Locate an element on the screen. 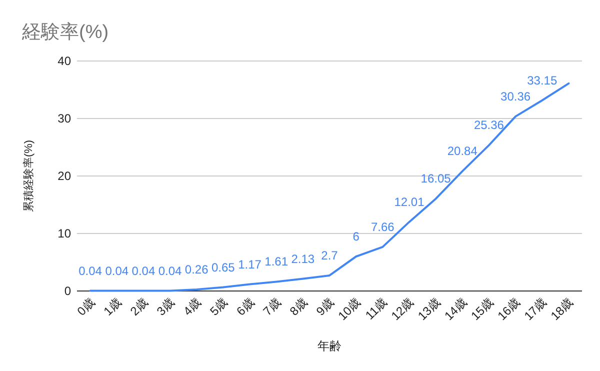 This screenshot has height=371, width=600. data-label: 2.7 is located at coordinates (329, 255).